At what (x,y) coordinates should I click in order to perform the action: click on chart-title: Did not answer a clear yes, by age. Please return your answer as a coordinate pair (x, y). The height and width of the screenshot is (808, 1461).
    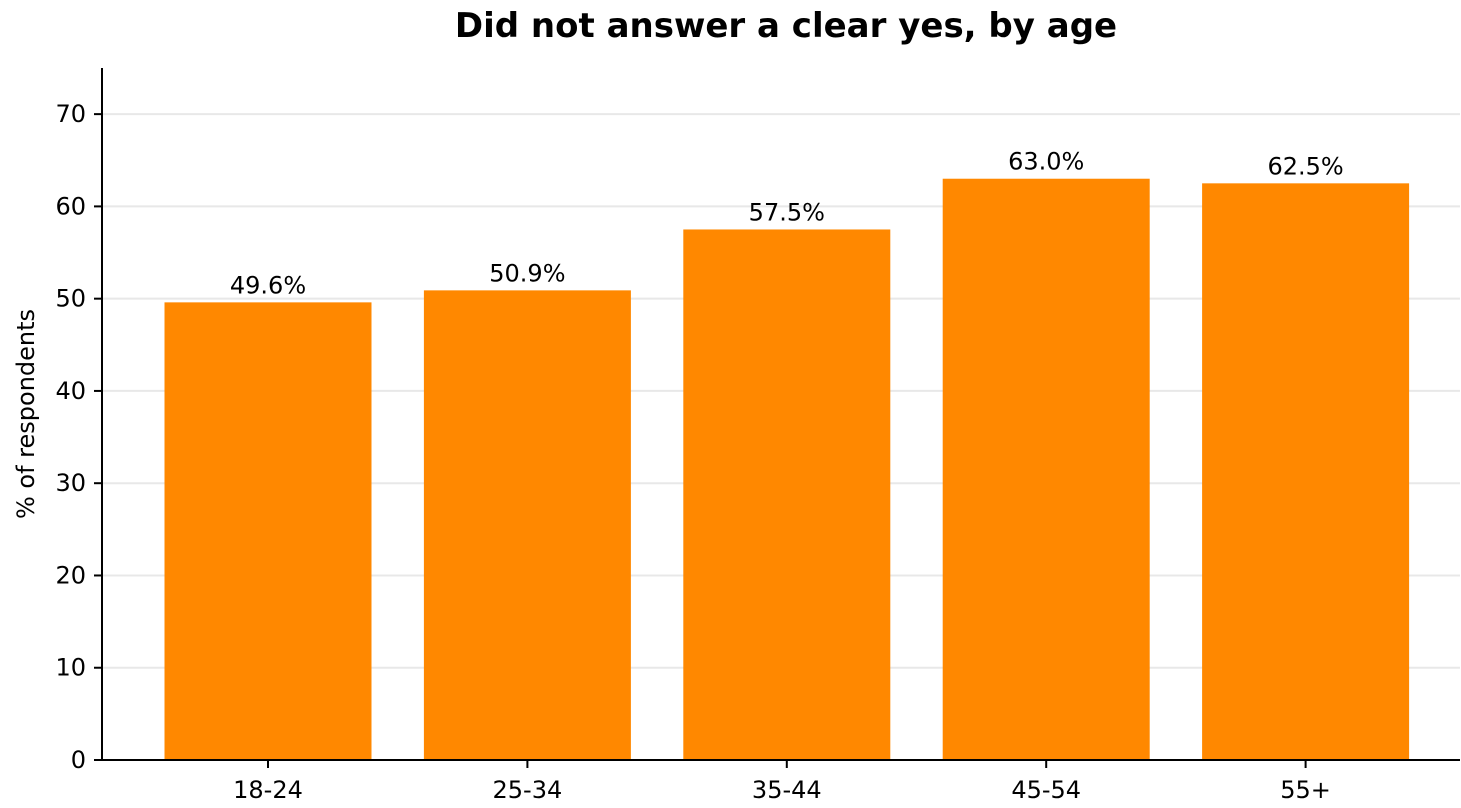
    Looking at the image, I should click on (786, 26).